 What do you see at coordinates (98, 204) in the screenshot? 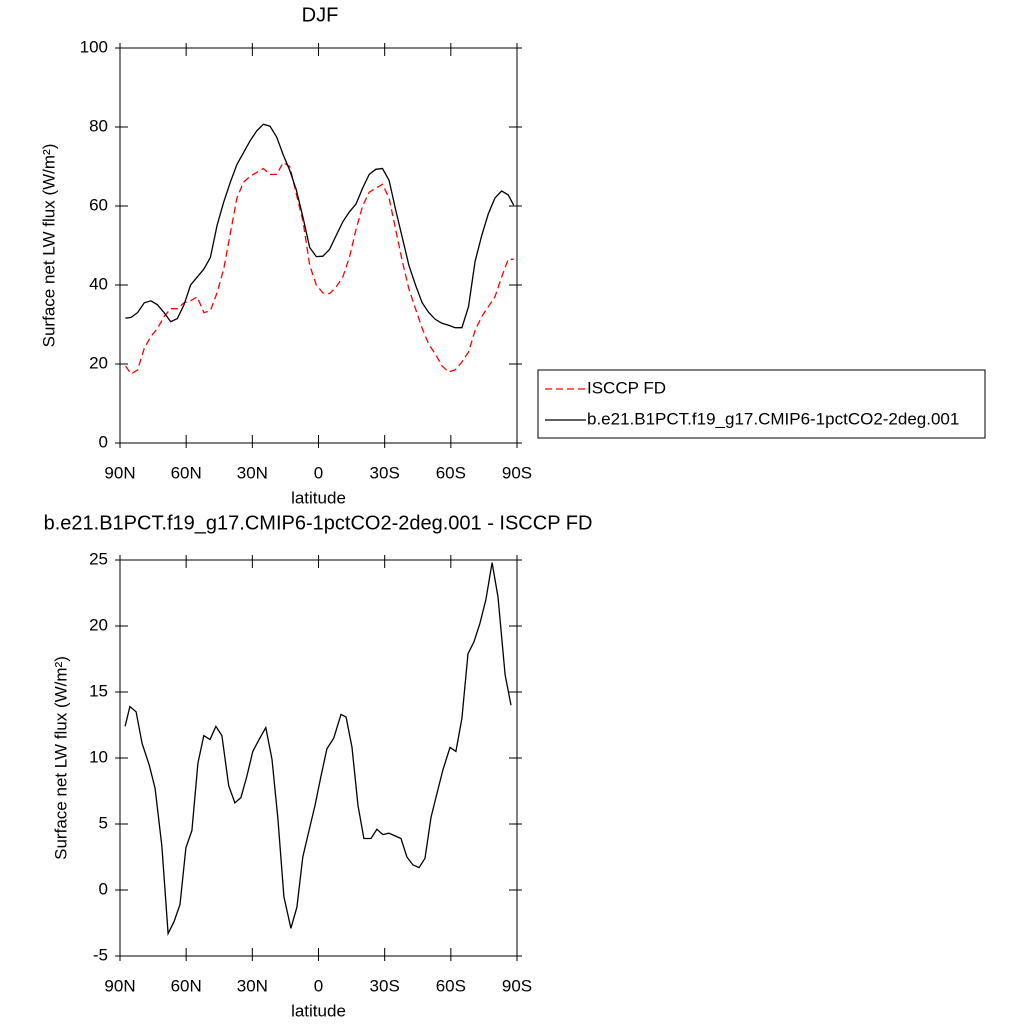
I see `y-tick-label: 60` at bounding box center [98, 204].